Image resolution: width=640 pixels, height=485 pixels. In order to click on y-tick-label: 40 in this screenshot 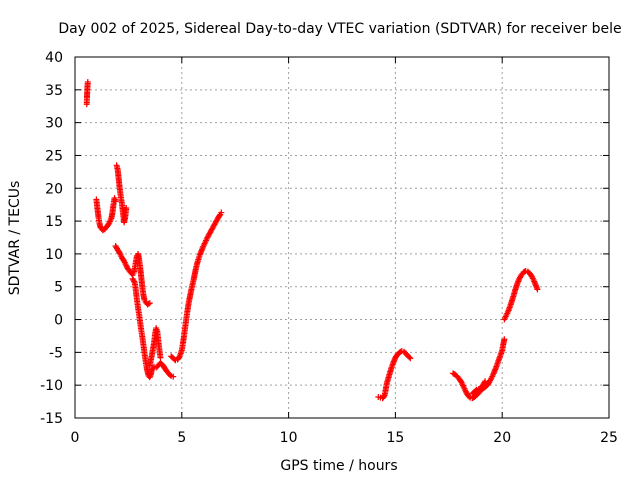, I will do `click(54, 58)`.